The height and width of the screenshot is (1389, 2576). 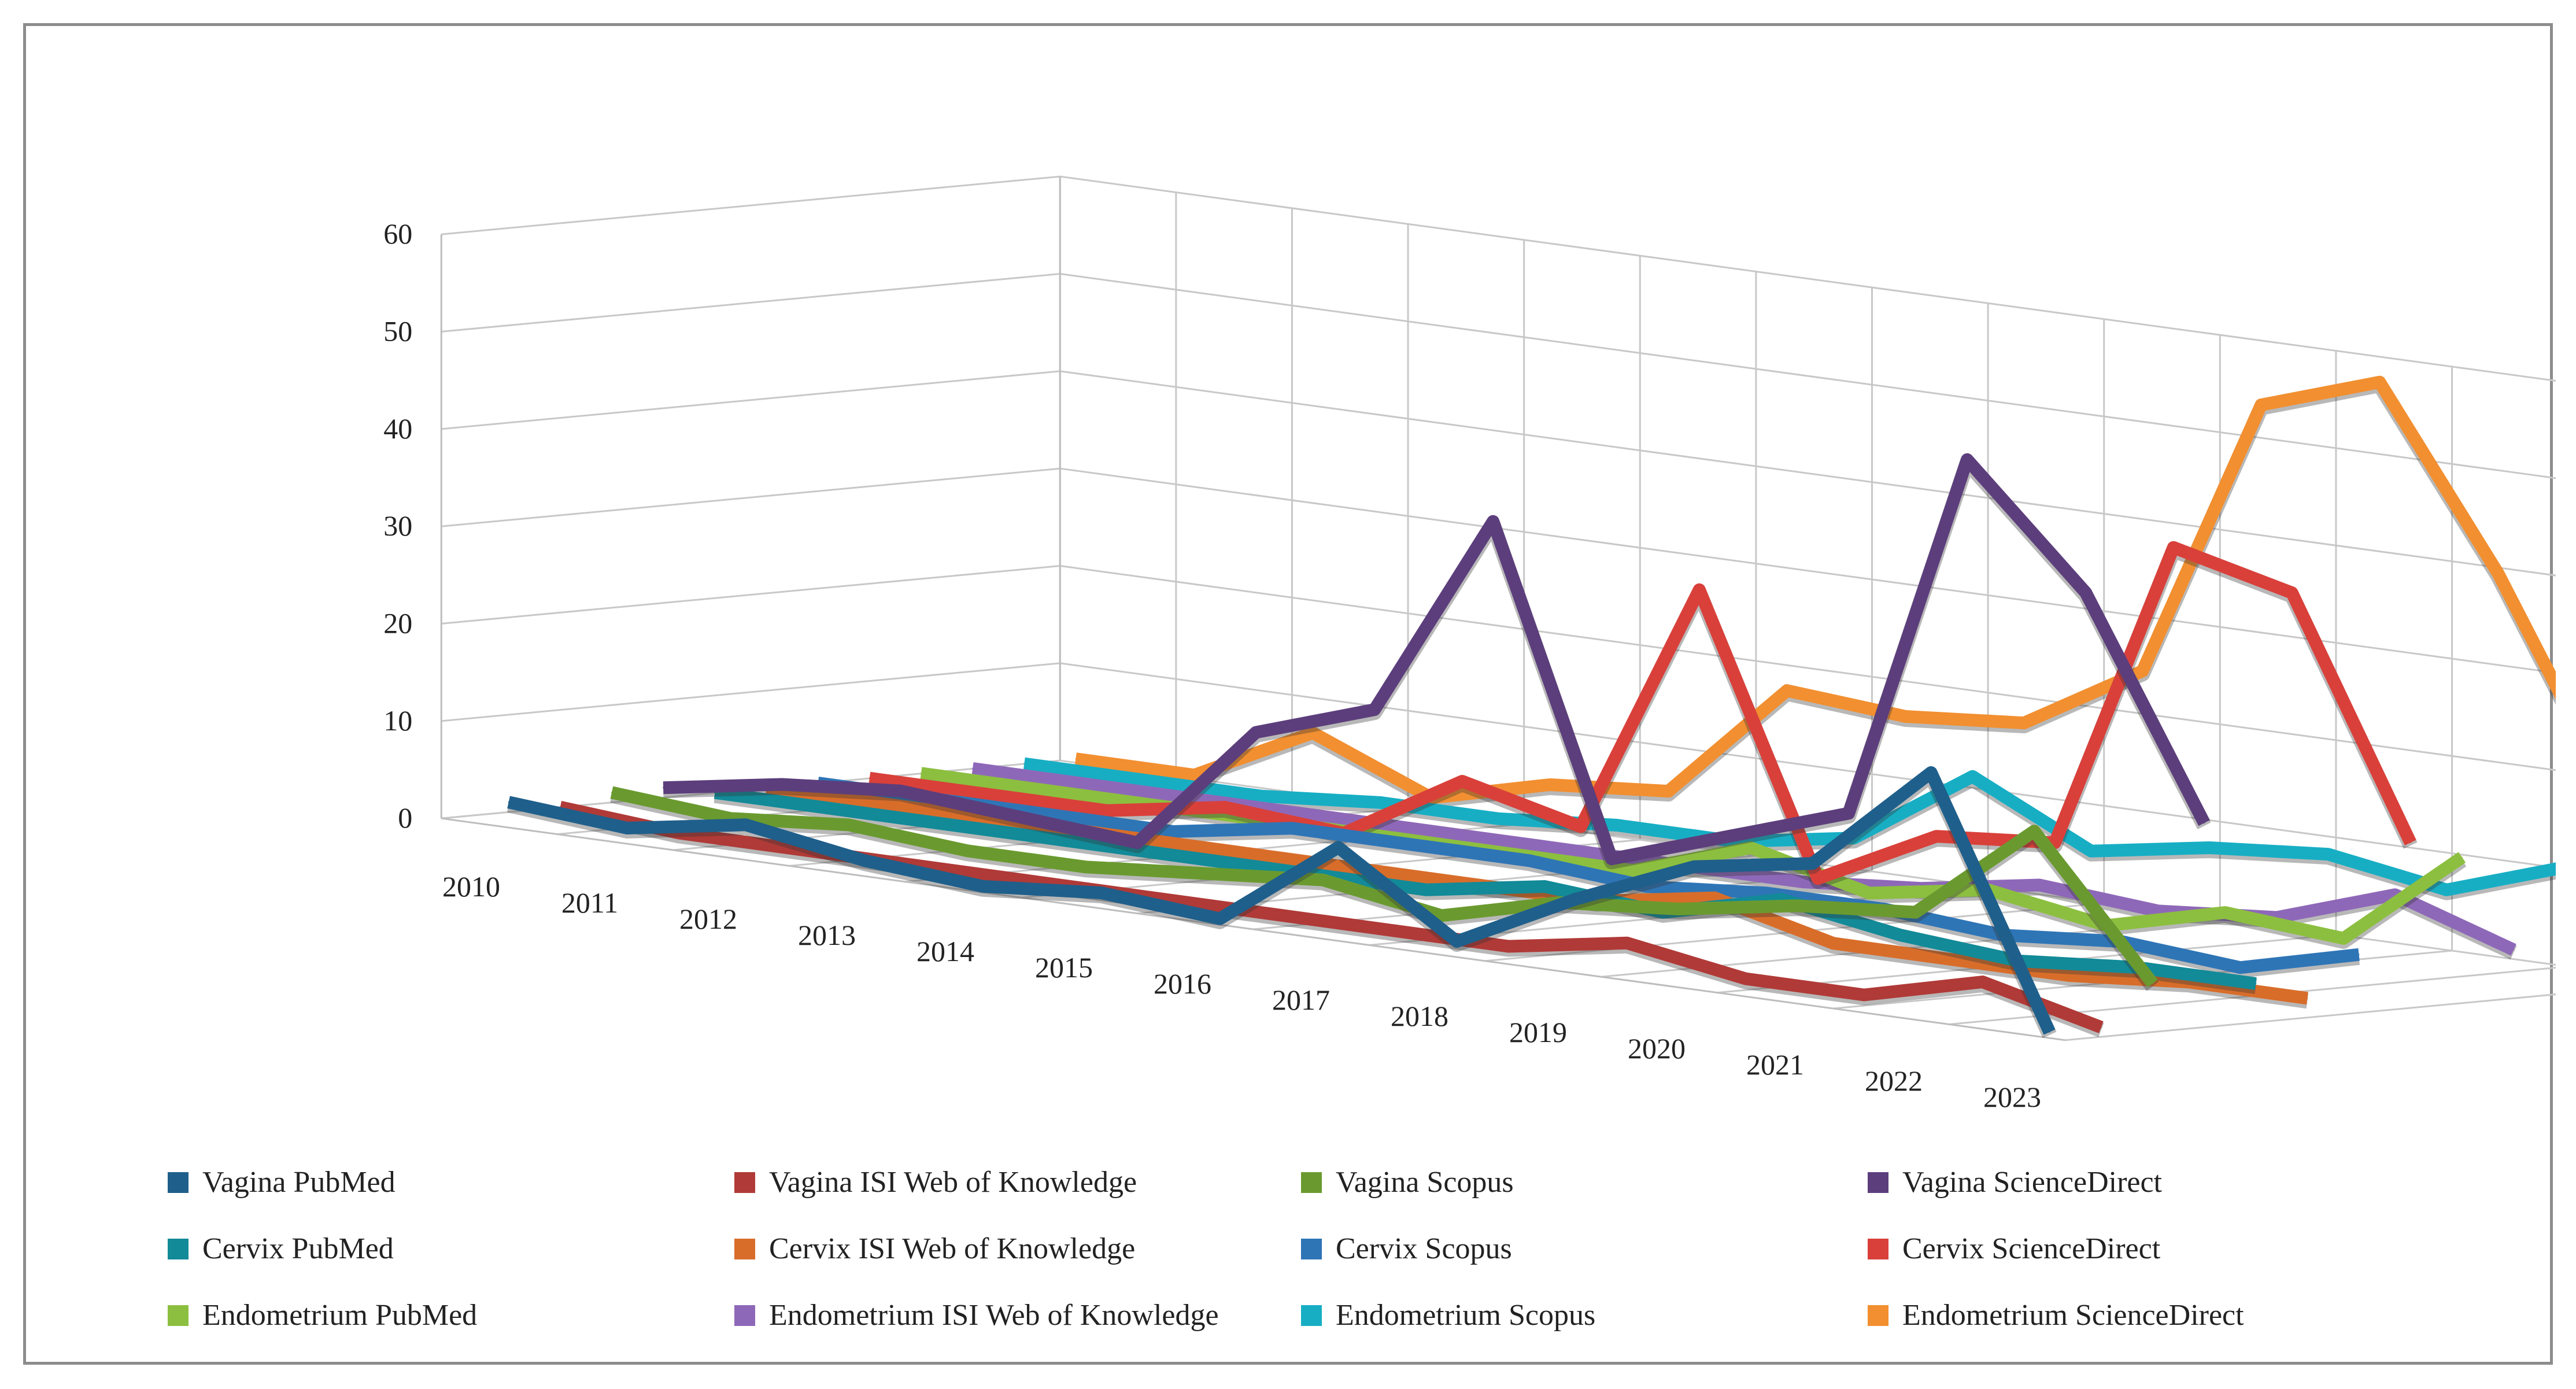 I want to click on x-tick-label: 2011, so click(x=589, y=903).